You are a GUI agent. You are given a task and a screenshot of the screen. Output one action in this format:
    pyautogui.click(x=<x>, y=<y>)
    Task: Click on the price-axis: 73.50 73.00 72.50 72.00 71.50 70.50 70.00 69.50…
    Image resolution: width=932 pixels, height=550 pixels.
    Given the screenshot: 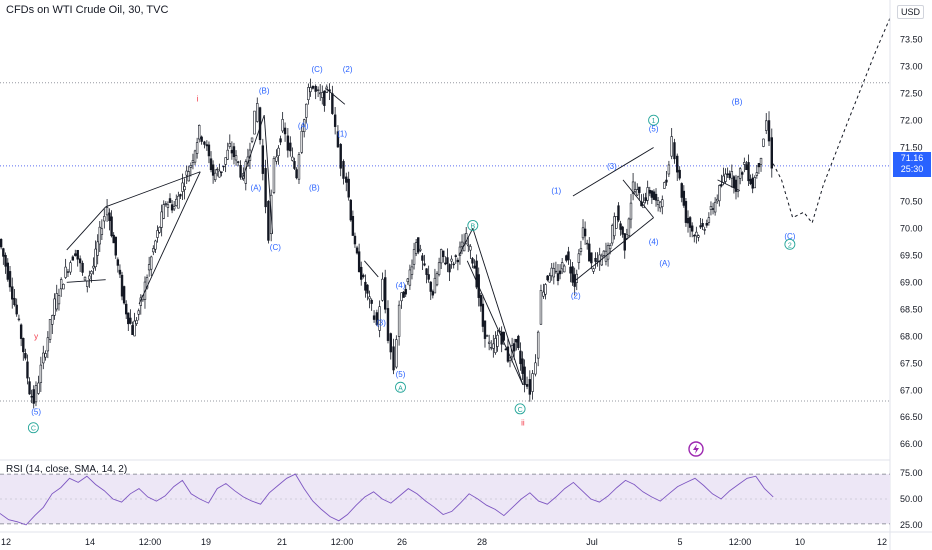 What is the action you would take?
    pyautogui.click(x=906, y=275)
    